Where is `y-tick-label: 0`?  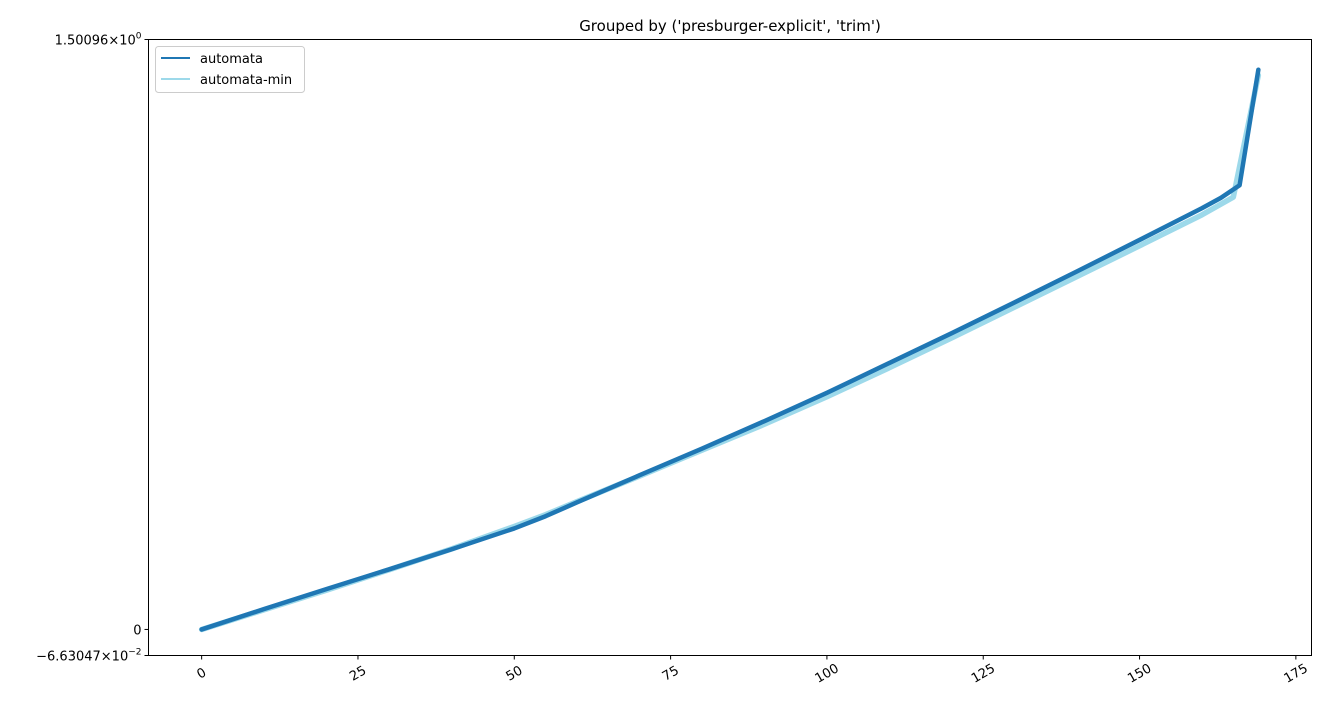 y-tick-label: 0 is located at coordinates (137, 630).